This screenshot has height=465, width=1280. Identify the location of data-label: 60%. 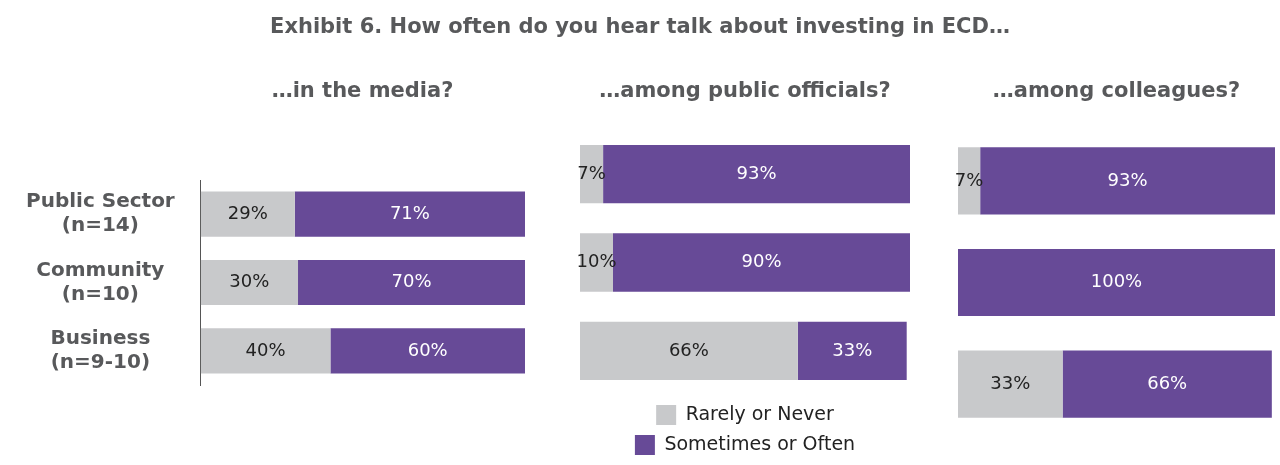
(427, 349).